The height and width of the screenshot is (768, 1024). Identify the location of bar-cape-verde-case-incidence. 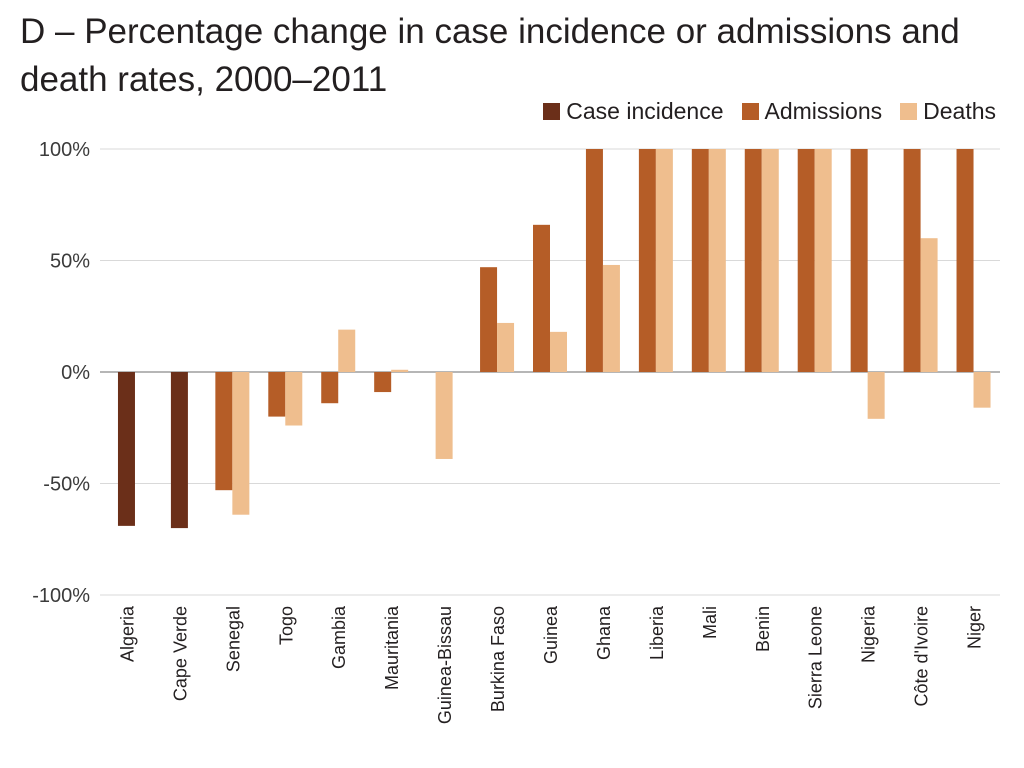
(179, 450).